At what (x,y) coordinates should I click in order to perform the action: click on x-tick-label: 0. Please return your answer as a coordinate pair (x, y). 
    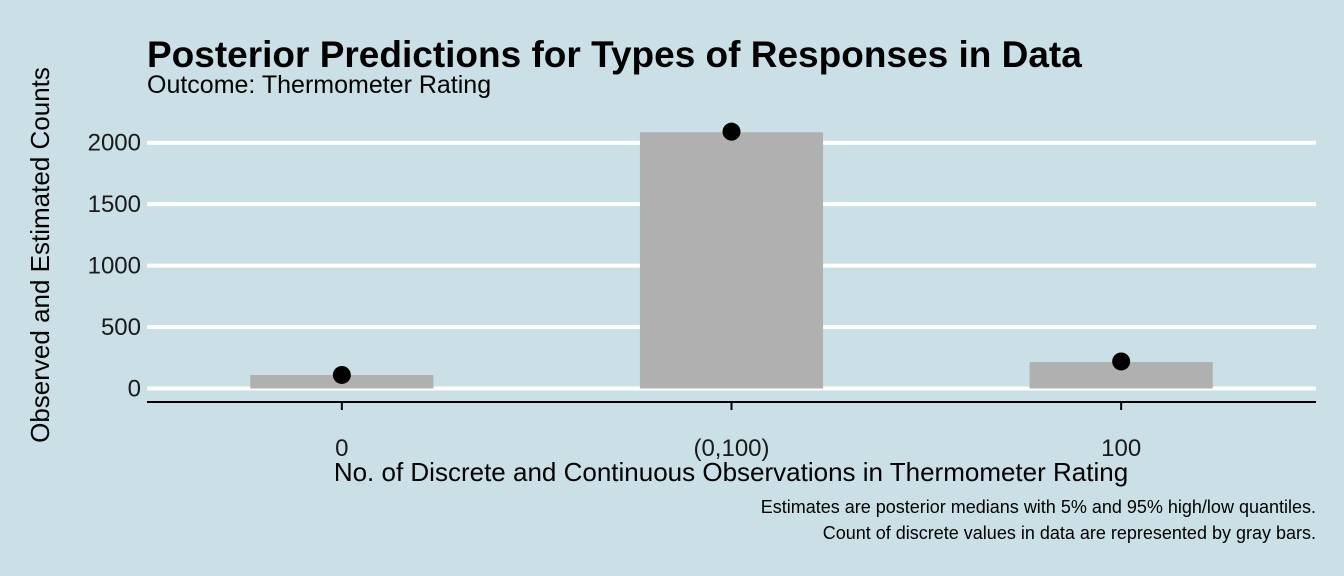
    Looking at the image, I should click on (341, 448).